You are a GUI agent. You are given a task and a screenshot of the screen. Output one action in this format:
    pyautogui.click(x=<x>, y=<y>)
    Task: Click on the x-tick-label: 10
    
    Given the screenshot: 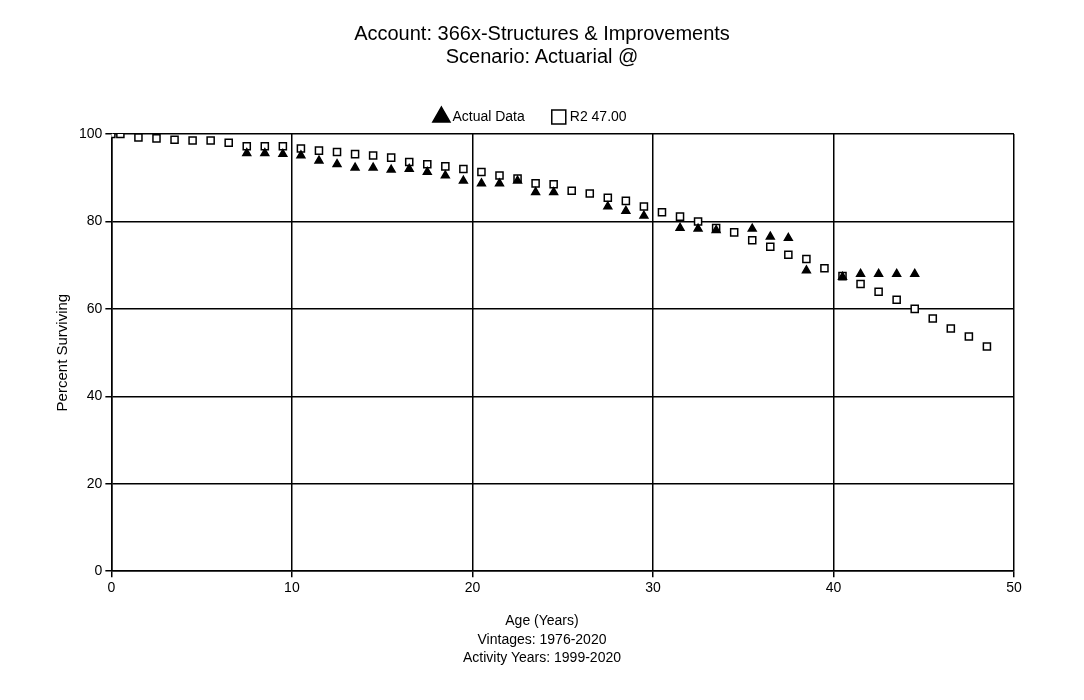 What is the action you would take?
    pyautogui.click(x=292, y=587)
    